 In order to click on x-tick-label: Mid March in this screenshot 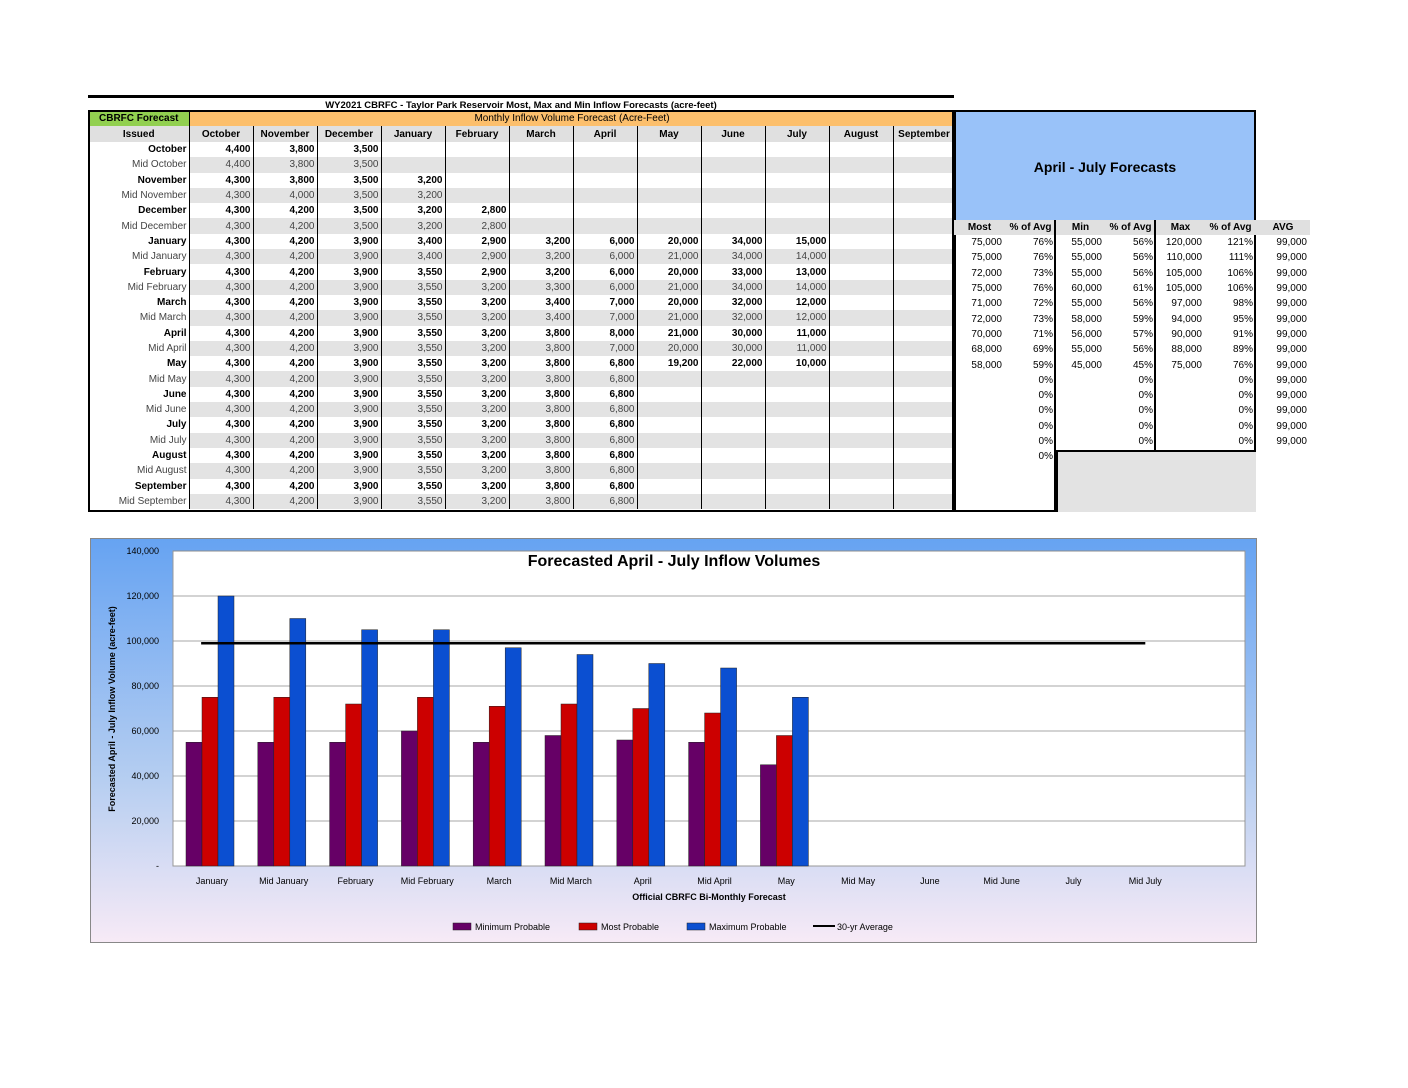, I will do `click(571, 881)`.